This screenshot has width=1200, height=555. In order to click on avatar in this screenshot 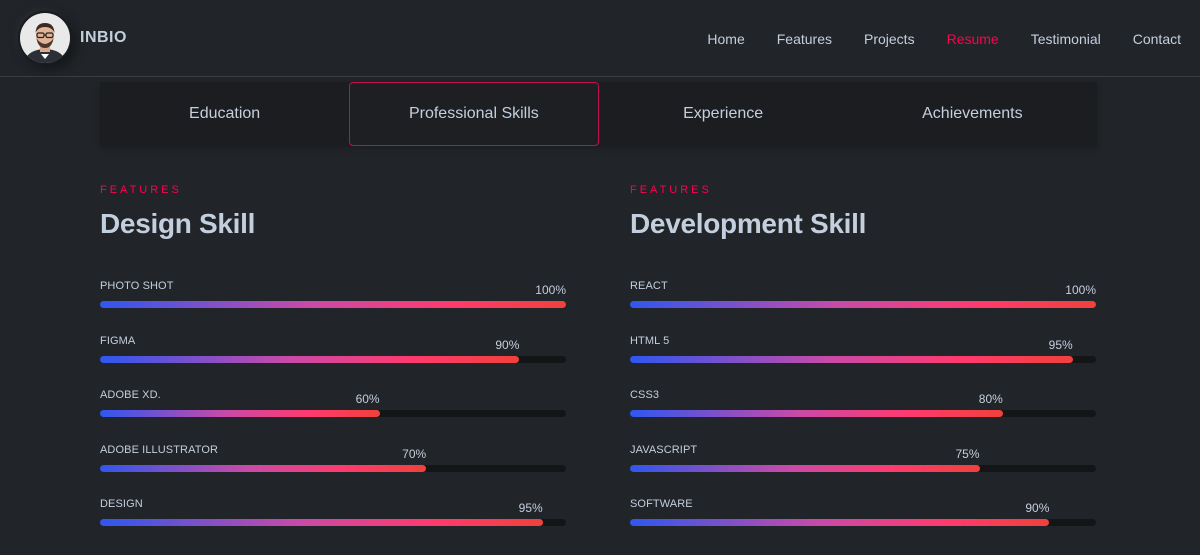, I will do `click(45, 38)`.